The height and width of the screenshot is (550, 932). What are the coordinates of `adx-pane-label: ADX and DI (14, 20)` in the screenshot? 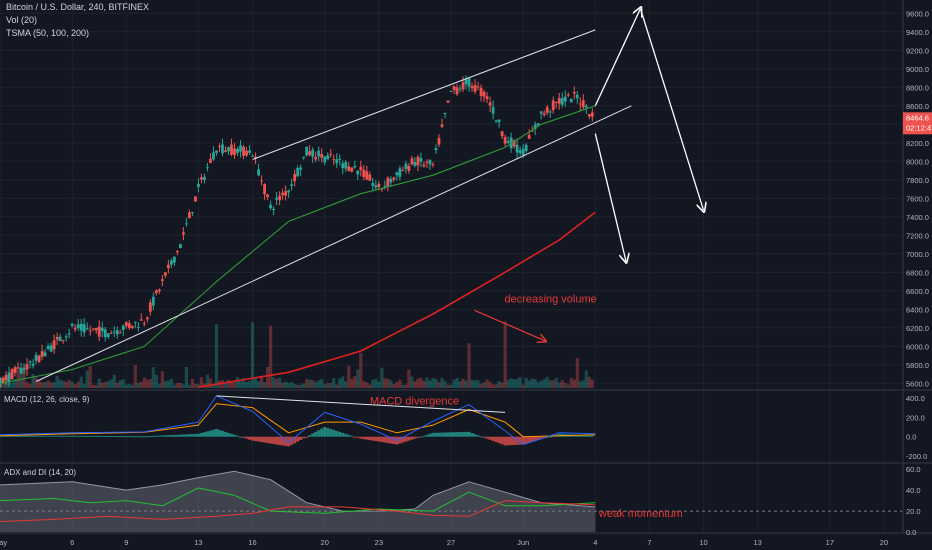 It's located at (40, 472).